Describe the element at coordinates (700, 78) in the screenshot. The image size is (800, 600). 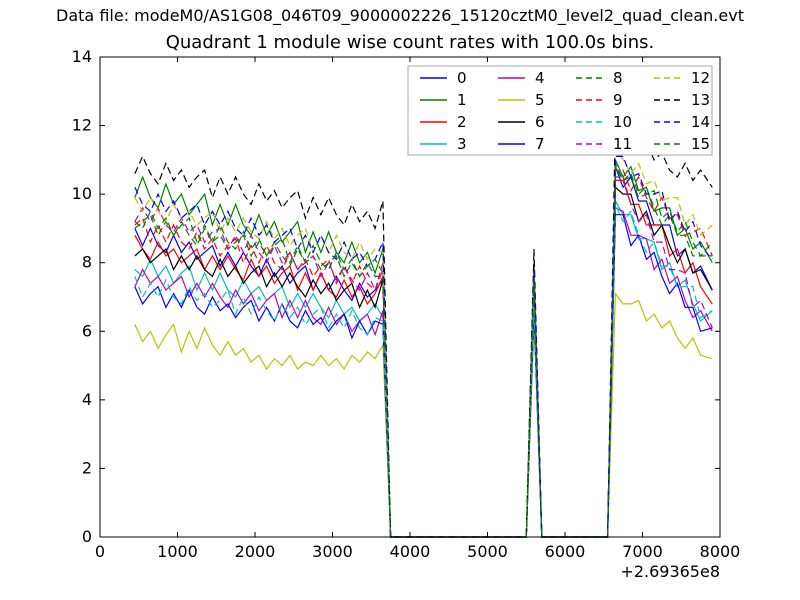
I see `legend-label-12: 12` at that location.